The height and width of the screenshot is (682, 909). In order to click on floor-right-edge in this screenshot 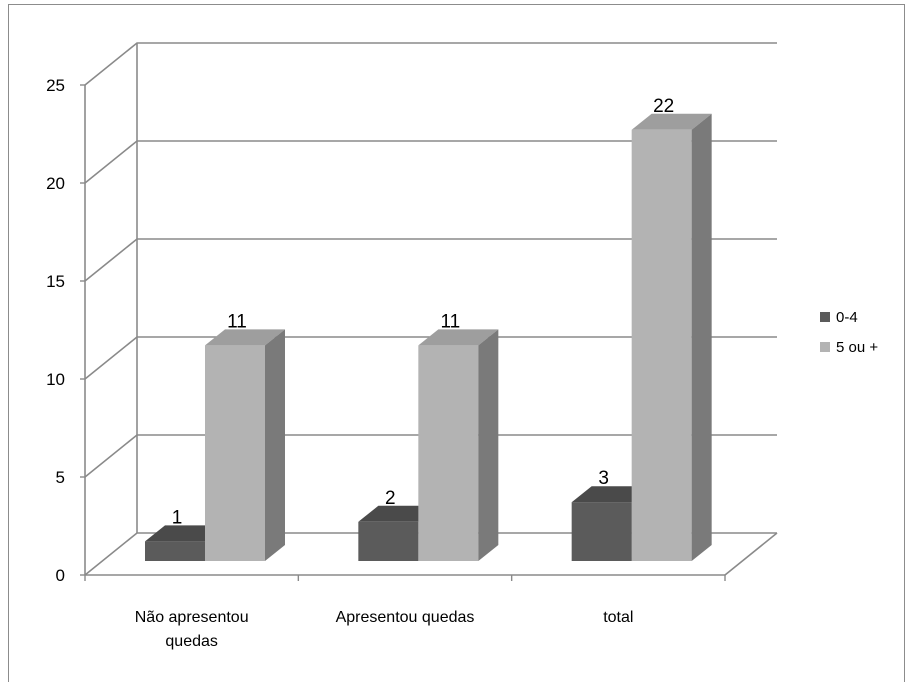, I will do `click(751, 554)`.